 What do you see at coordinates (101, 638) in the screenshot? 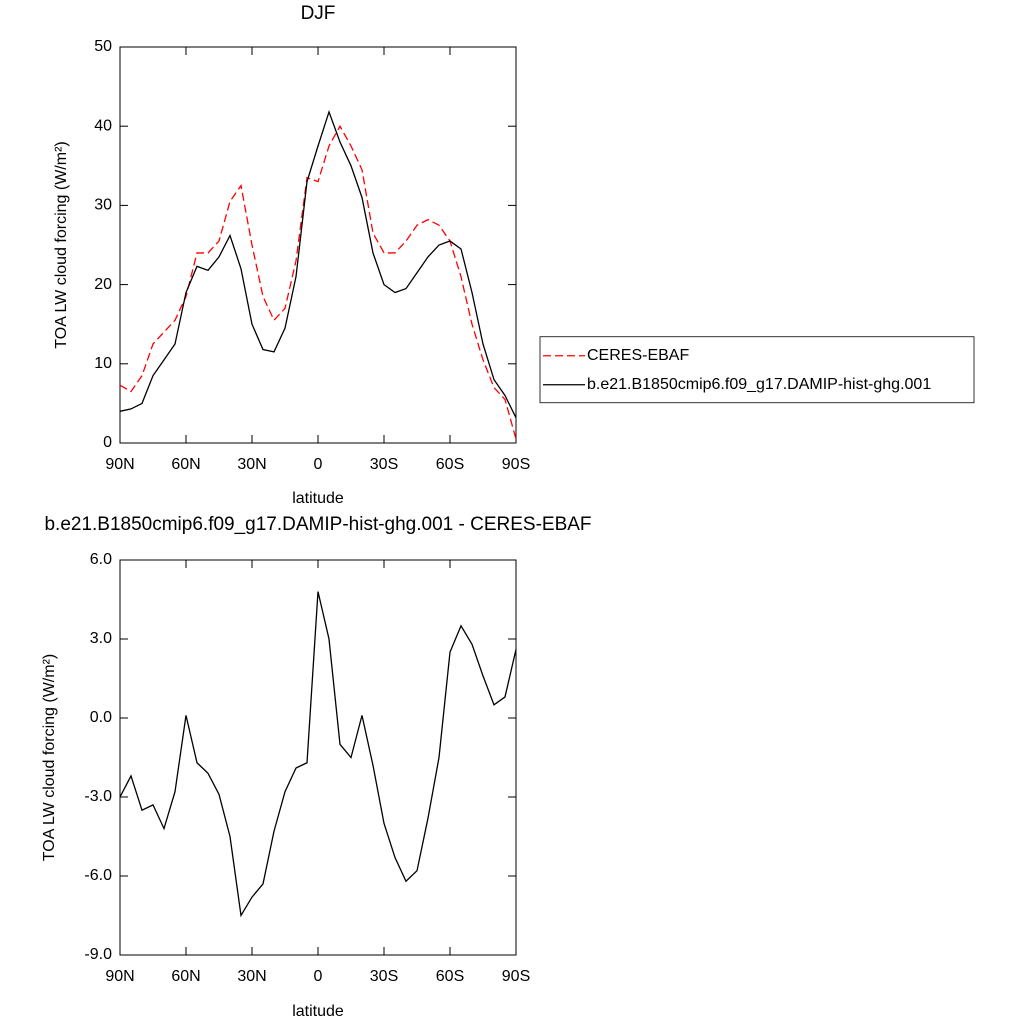
I see `y-tick-label: 3.0` at bounding box center [101, 638].